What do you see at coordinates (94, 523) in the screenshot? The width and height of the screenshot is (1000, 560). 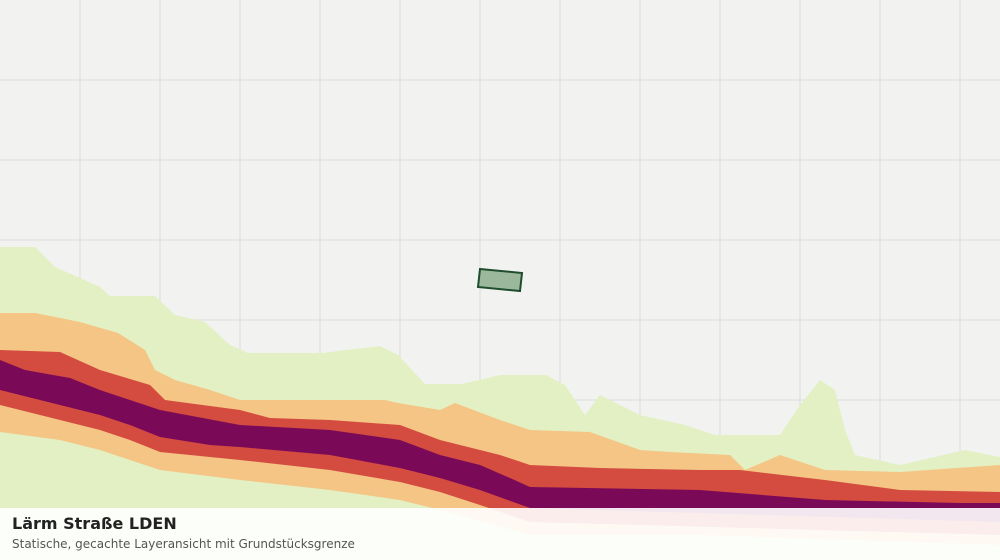 I see `layer-title: Lärm Straße LDEN` at bounding box center [94, 523].